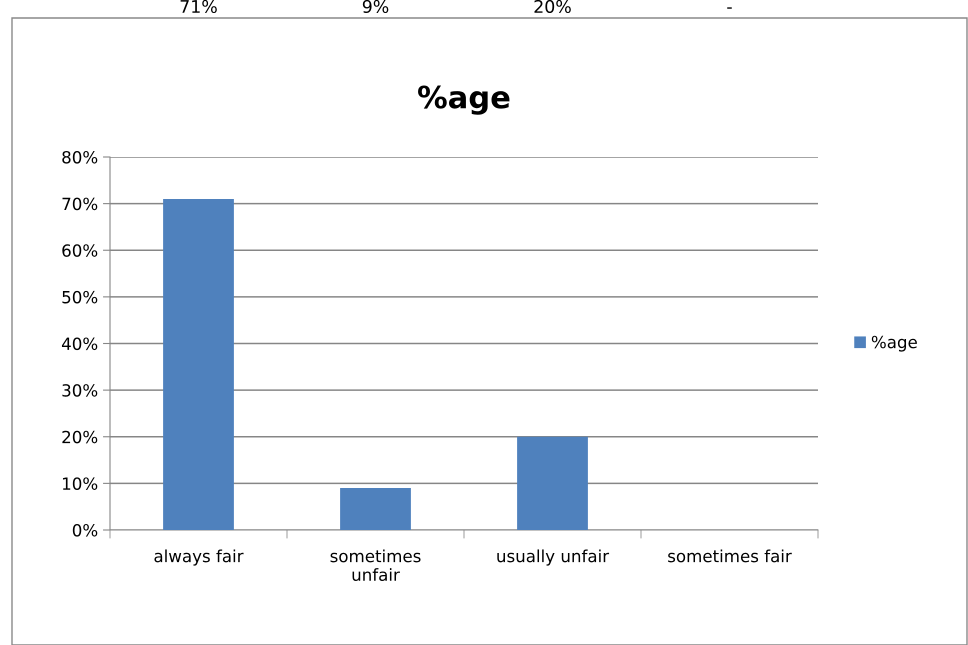  Describe the element at coordinates (80, 483) in the screenshot. I see `y-tick-label: 10%` at that location.